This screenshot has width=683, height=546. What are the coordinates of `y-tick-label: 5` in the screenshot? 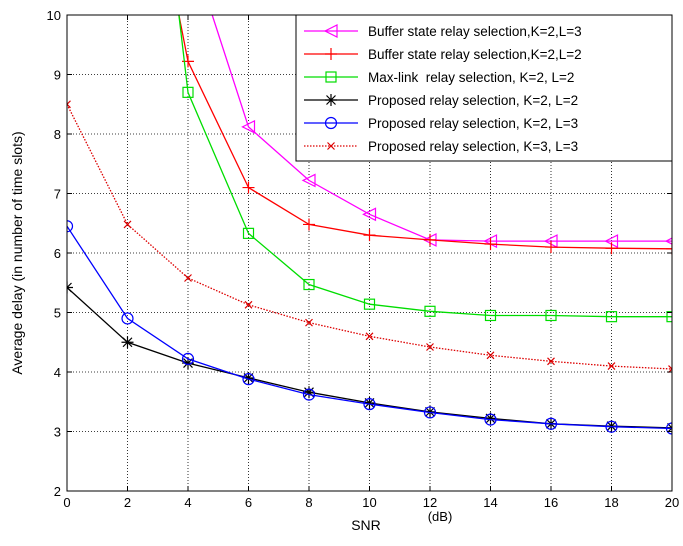 It's located at (57, 313).